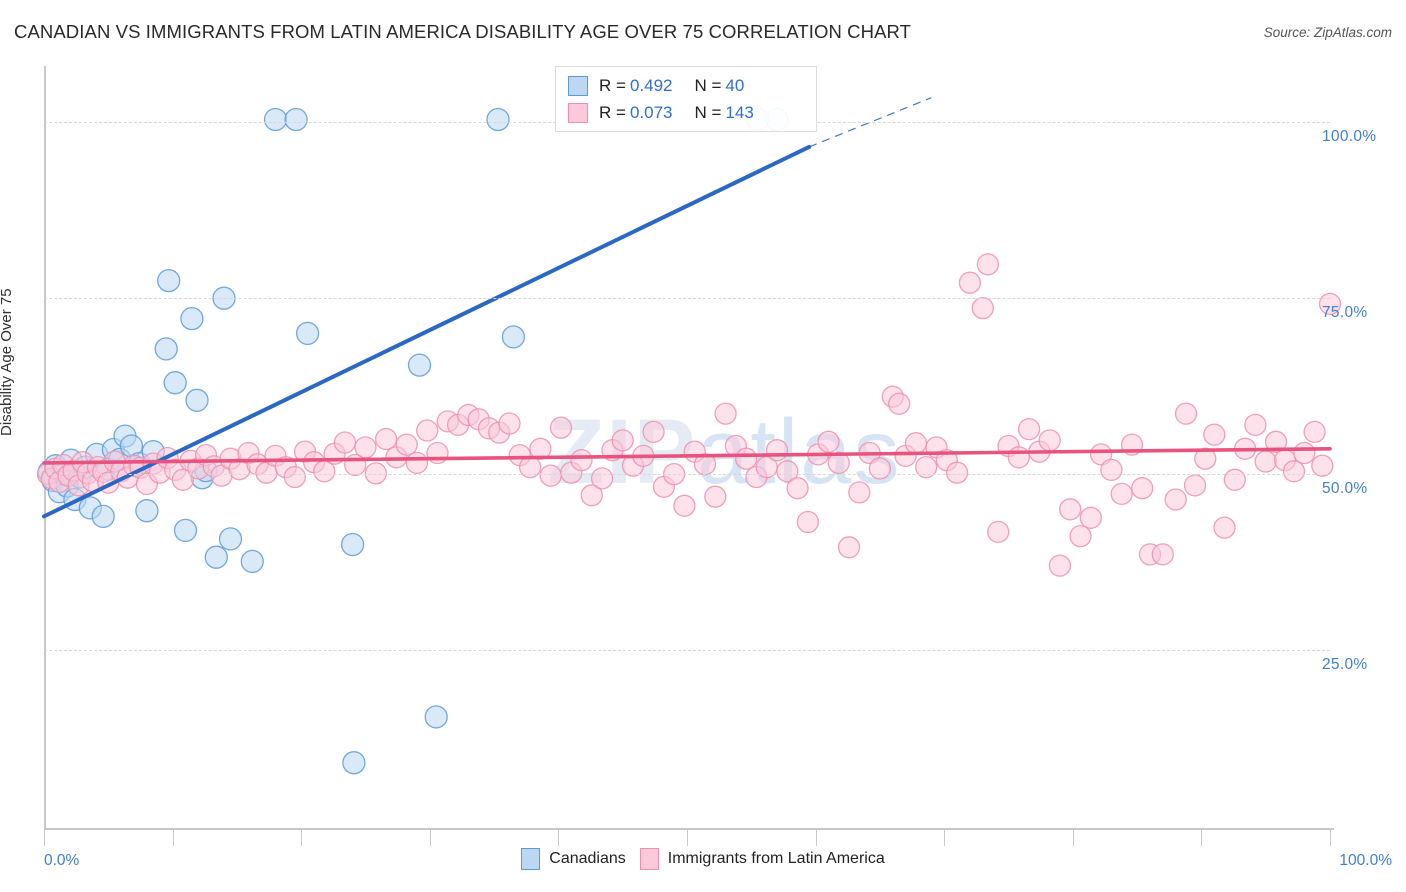 This screenshot has height=892, width=1406. Describe the element at coordinates (735, 85) in the screenshot. I see `blue-n-value: 40` at that location.